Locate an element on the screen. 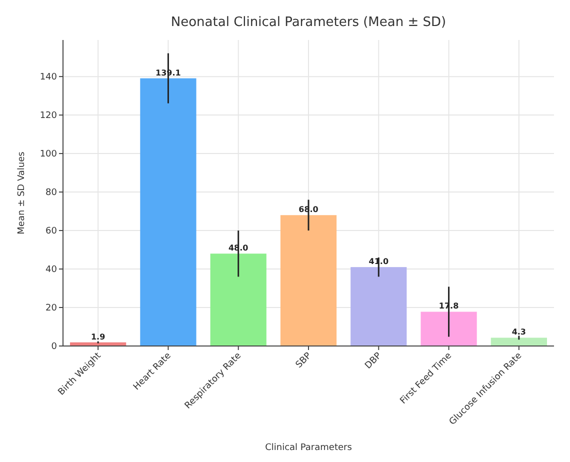 This screenshot has width=570, height=462. y-tick-label: 20 is located at coordinates (52, 309).